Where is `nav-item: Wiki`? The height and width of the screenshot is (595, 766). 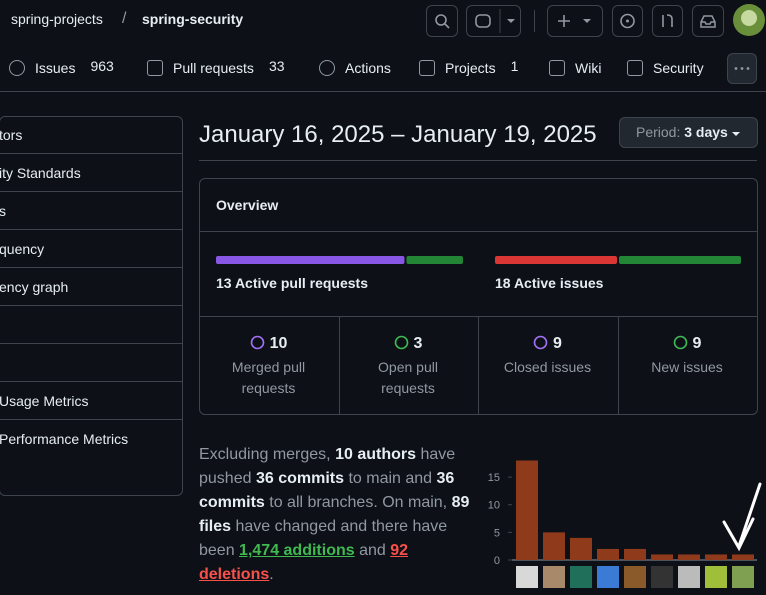 nav-item: Wiki is located at coordinates (588, 68).